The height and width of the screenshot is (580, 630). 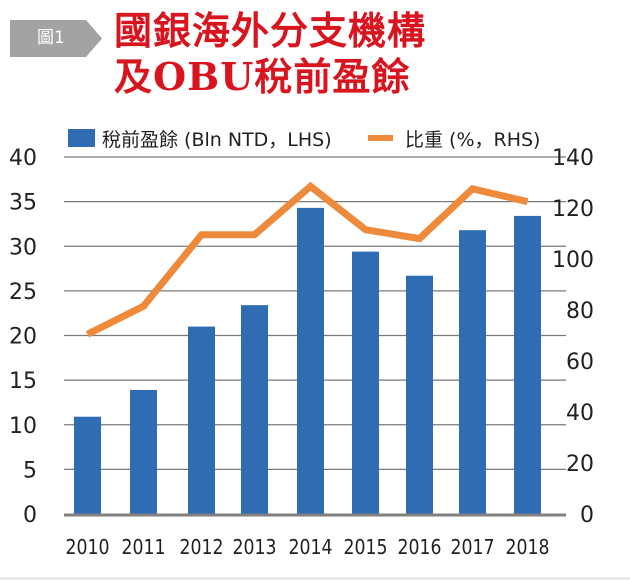 I want to click on left-axis-tick-label: 15, so click(x=23, y=381).